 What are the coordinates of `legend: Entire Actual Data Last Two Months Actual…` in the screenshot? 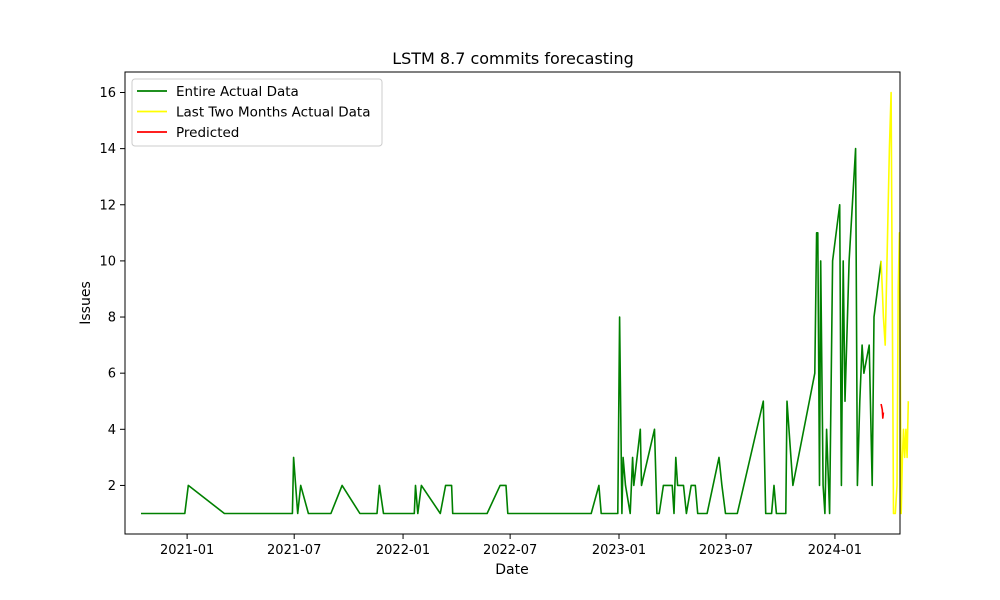 It's located at (257, 112).